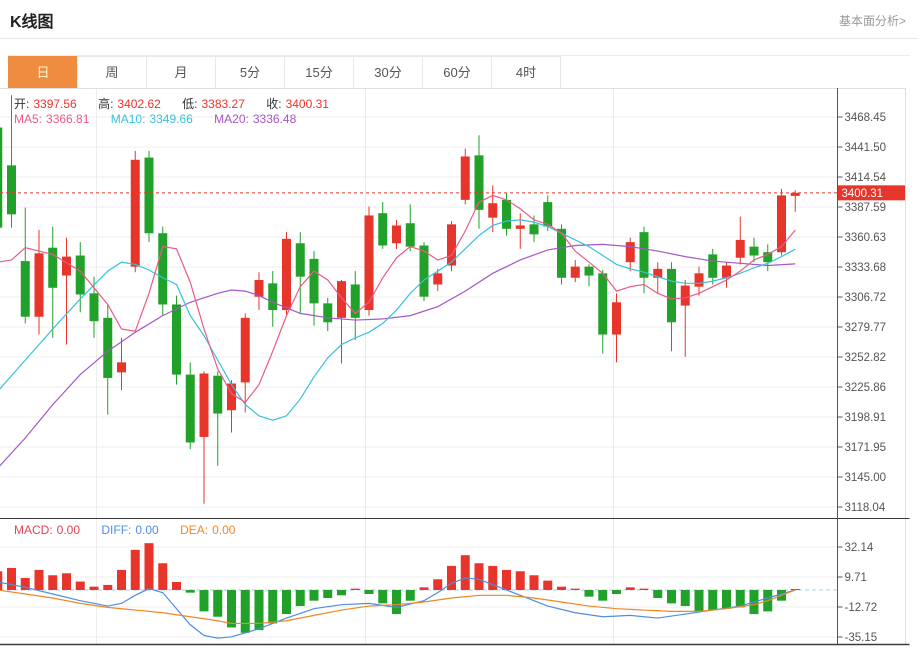  Describe the element at coordinates (866, 448) in the screenshot. I see `svg-text: 3171.95` at that location.